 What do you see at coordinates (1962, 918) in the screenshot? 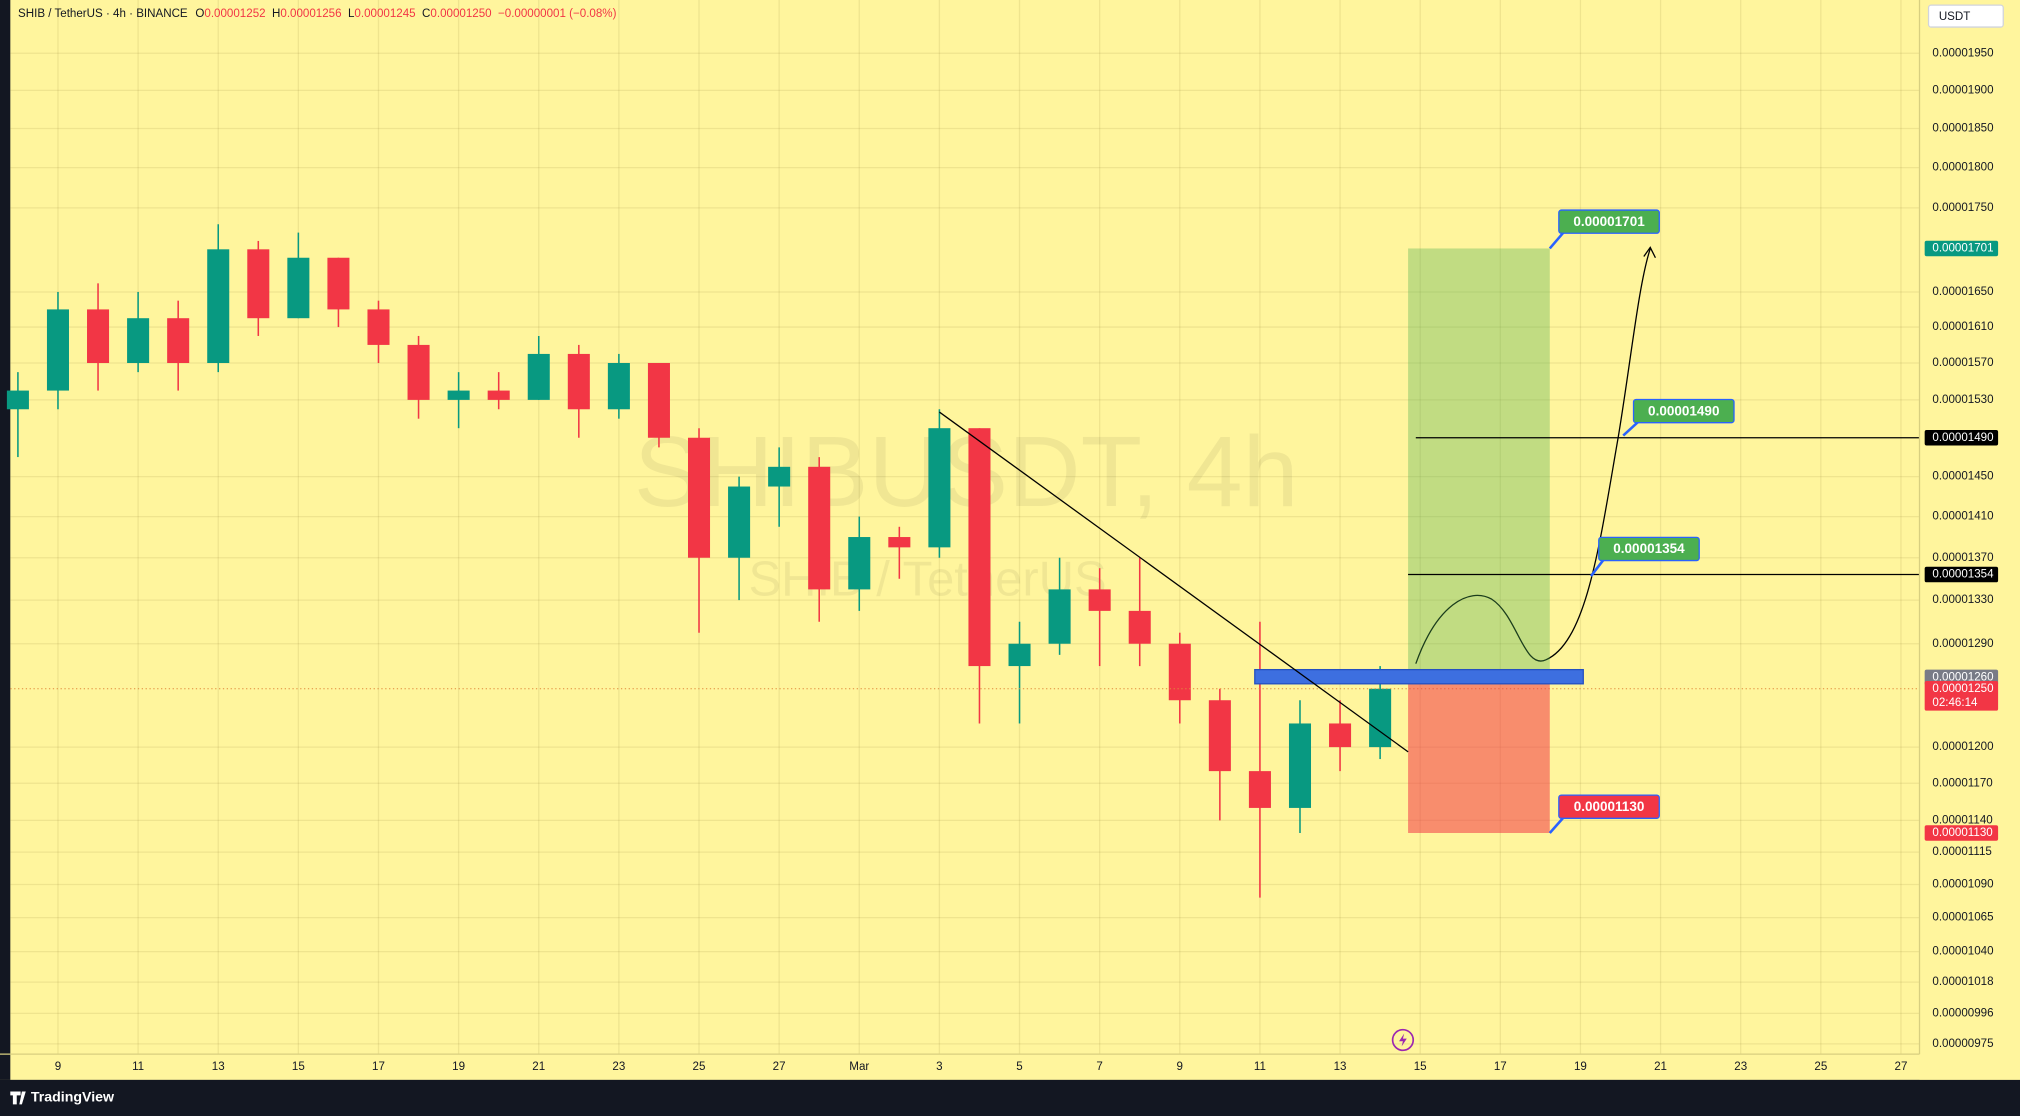
I see `y-tick-label: 0.00001065` at bounding box center [1962, 918].